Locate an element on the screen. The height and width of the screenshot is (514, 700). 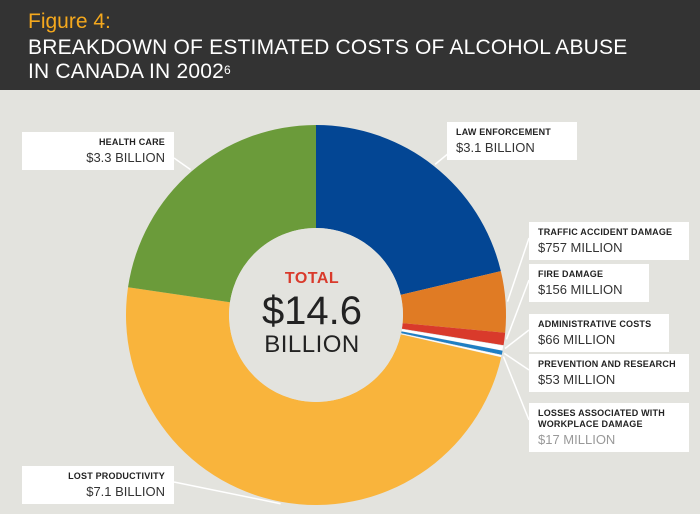
label-workplace-name-line1: LOSSES ASSOCIATED WITH is located at coordinates (601, 413).